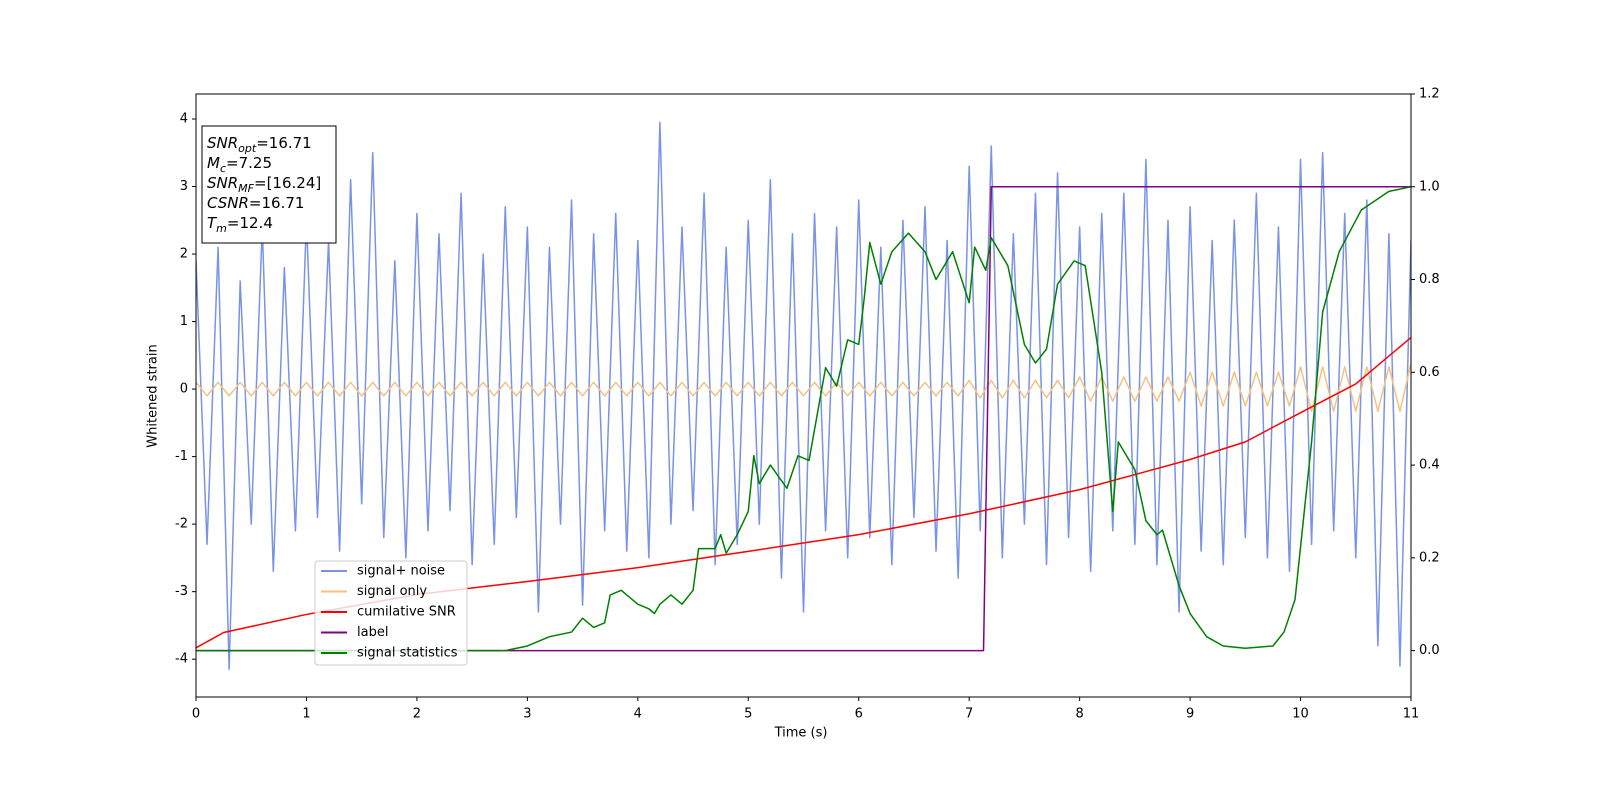 Image resolution: width=1600 pixels, height=804 pixels. I want to click on y2-tick-label: 1.2, so click(1429, 94).